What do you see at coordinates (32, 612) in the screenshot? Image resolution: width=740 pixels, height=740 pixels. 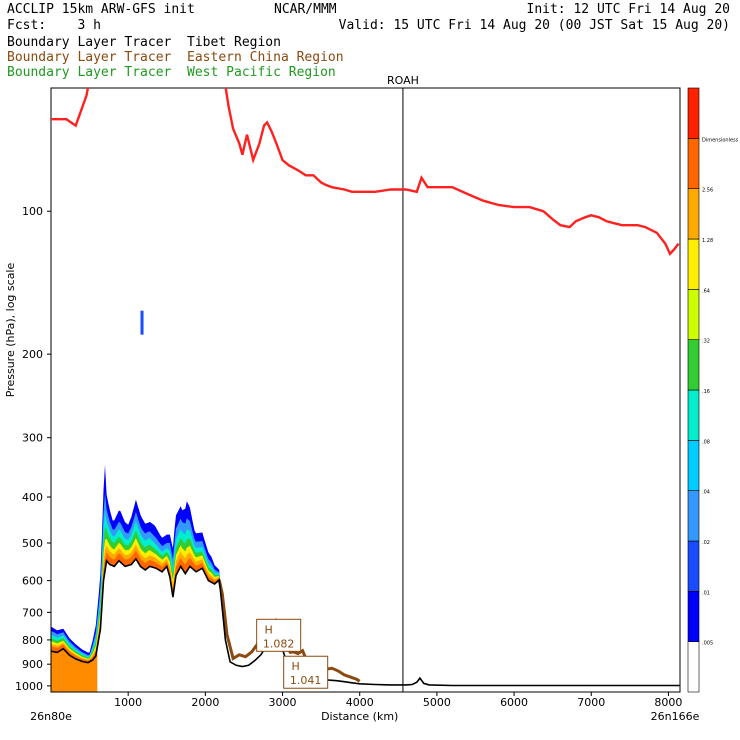 I see `y-tick-label-6: 700` at bounding box center [32, 612].